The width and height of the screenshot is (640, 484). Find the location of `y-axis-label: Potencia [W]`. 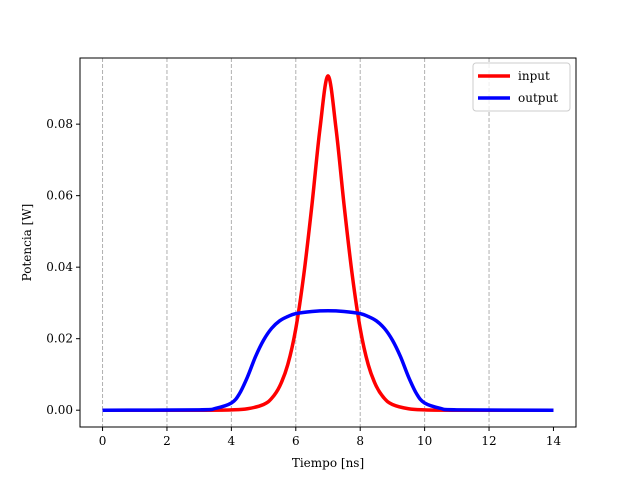

y-axis-label: Potencia [W] is located at coordinates (27, 243).